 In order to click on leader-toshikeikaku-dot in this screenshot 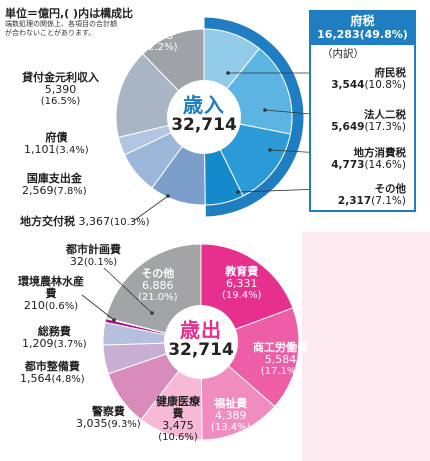, I will do `click(152, 313)`.